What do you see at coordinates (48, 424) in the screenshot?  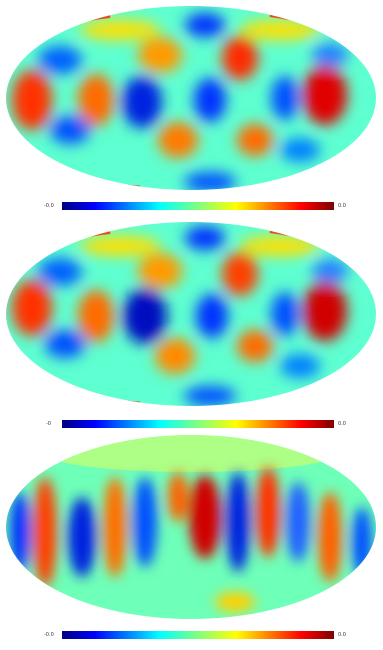 I see `colorbar-2-min-label: -0` at bounding box center [48, 424].